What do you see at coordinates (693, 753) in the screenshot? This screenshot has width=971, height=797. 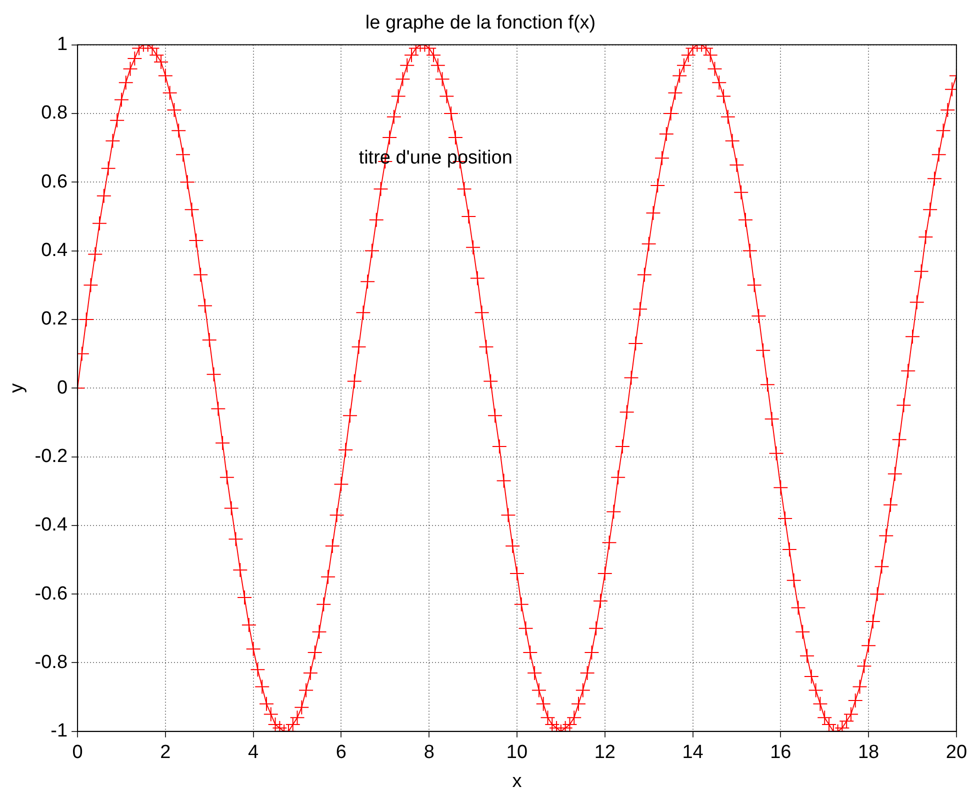 I see `x-tick-label: 14` at bounding box center [693, 753].